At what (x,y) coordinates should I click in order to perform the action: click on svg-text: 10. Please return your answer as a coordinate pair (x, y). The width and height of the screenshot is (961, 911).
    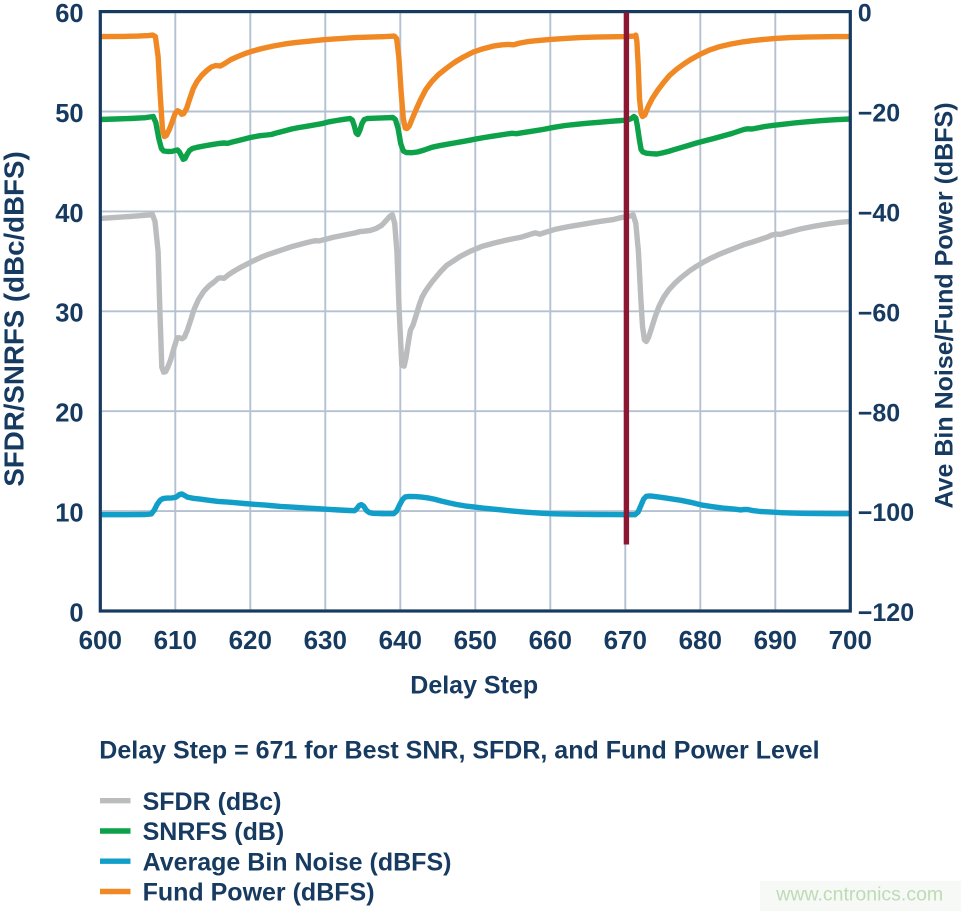
    Looking at the image, I should click on (69, 514).